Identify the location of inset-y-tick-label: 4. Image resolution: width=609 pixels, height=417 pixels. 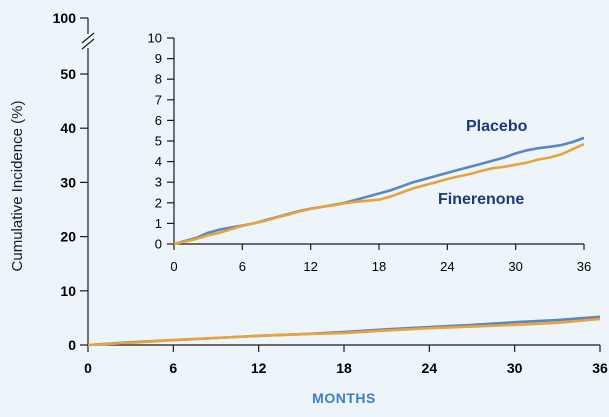
(158, 161).